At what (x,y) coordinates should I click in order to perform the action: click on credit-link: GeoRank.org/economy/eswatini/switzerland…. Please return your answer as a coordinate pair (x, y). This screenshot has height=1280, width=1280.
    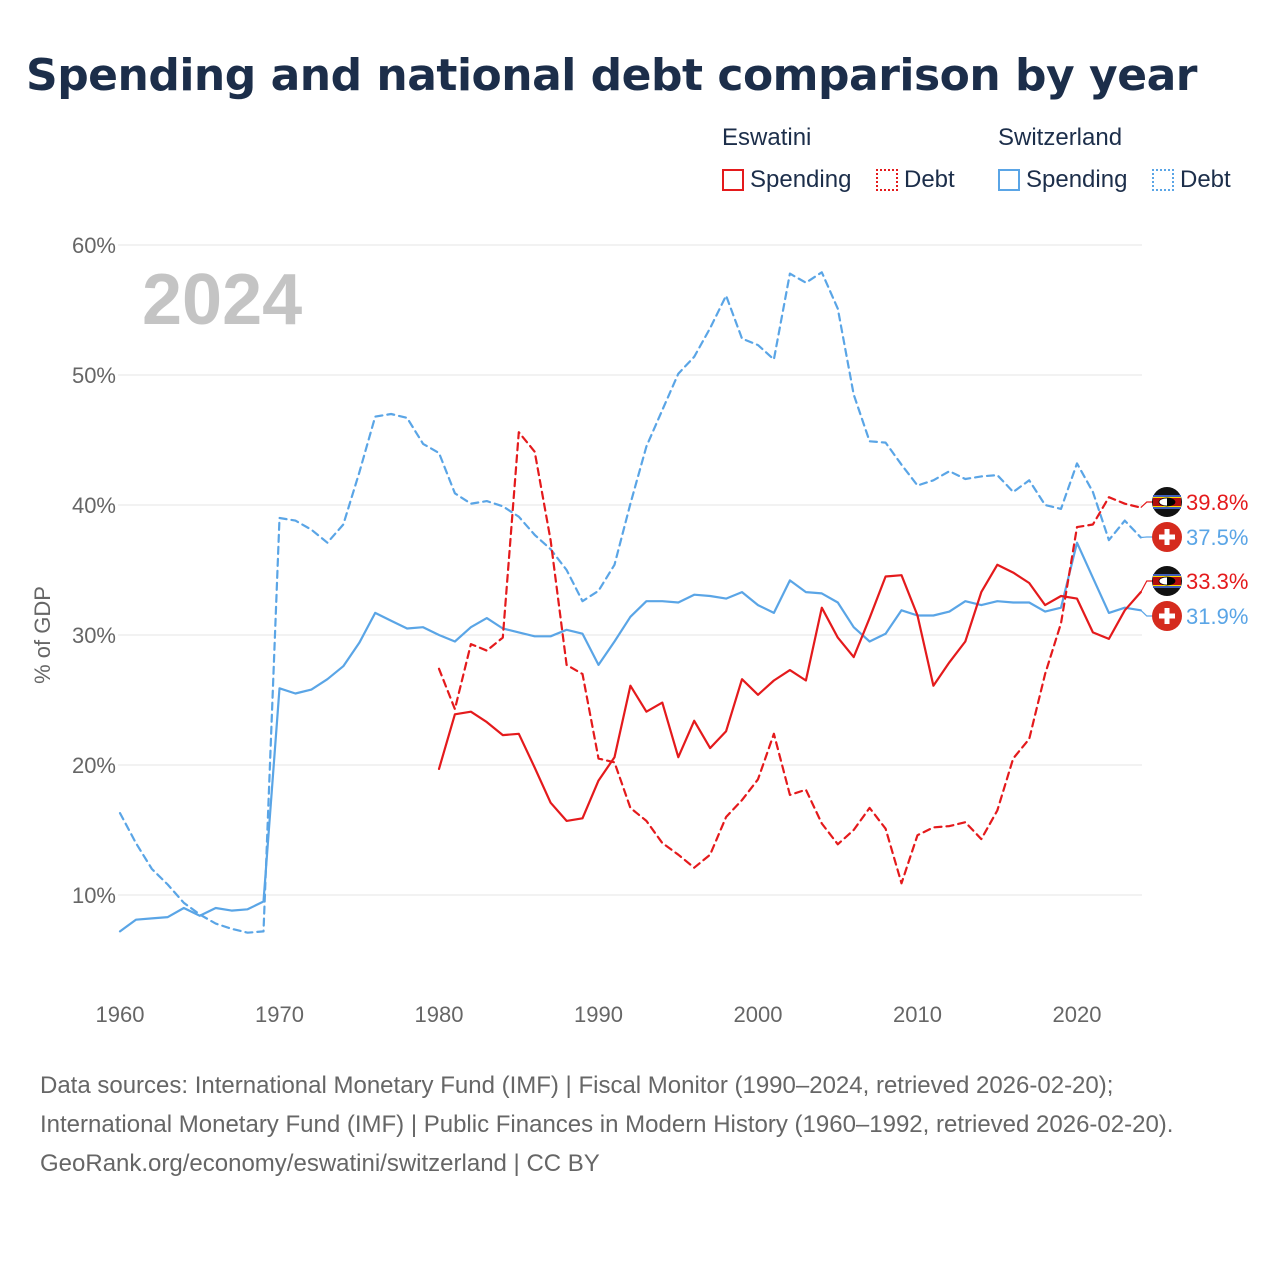
    Looking at the image, I should click on (320, 1163).